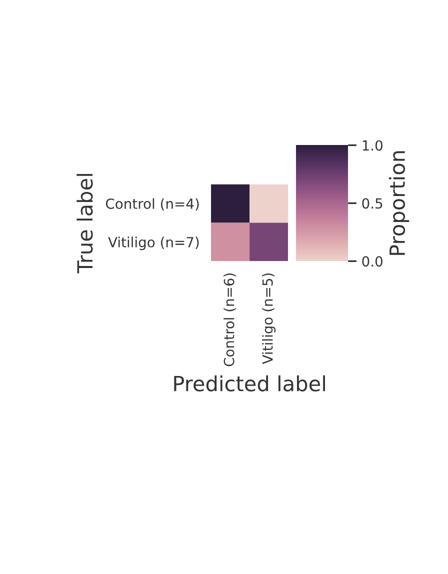  Describe the element at coordinates (372, 145) in the screenshot. I see `color-bar-label: 1.0` at that location.